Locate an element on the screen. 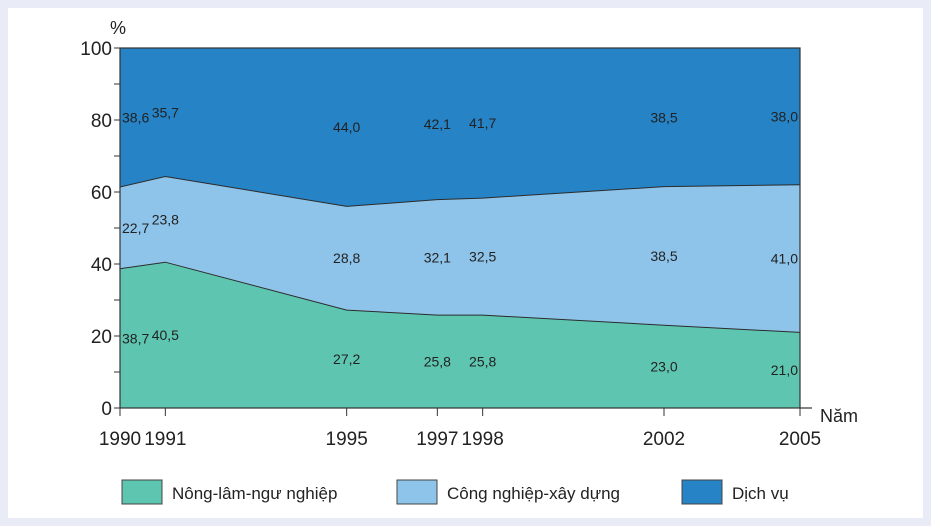 The height and width of the screenshot is (526, 931). y-tick-label: 40 is located at coordinates (101, 265).